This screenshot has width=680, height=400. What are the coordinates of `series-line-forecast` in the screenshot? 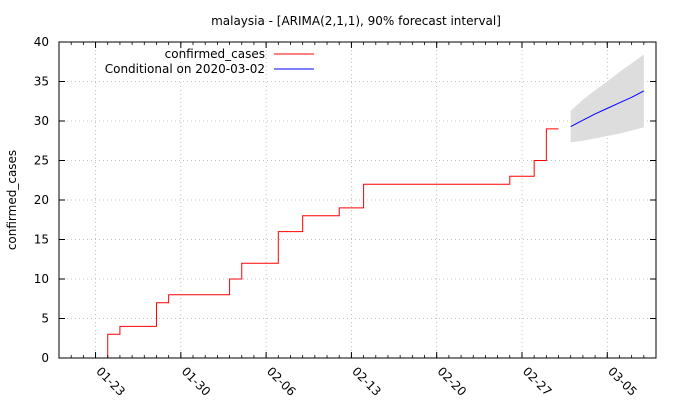 It's located at (607, 108).